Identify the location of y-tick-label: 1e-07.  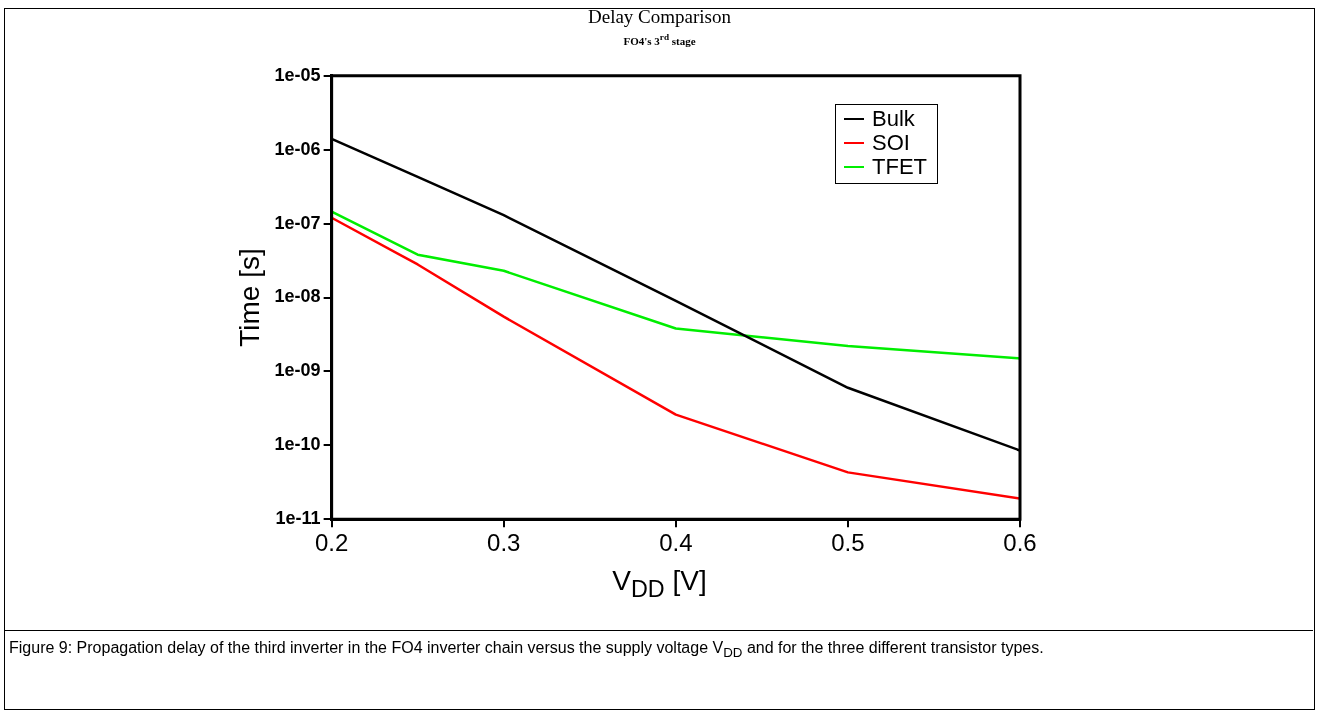
(297, 222).